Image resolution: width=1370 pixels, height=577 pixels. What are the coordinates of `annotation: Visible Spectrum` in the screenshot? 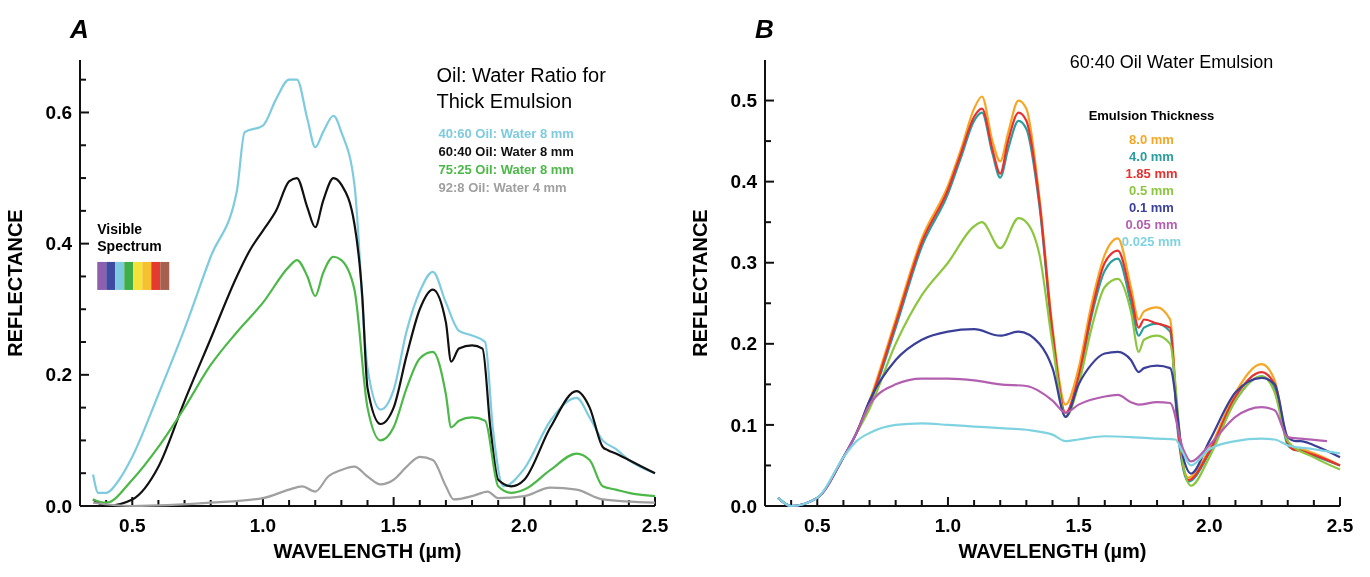 It's located at (129, 237).